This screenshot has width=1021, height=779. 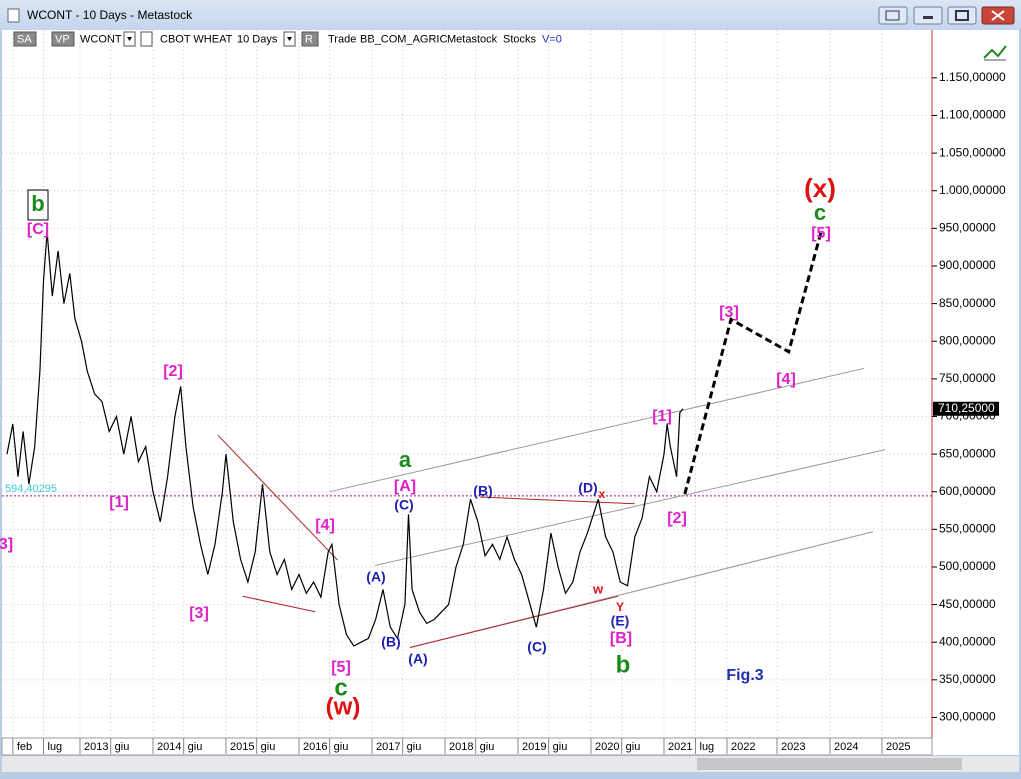 What do you see at coordinates (587, 488) in the screenshot?
I see `annotation: (D)` at bounding box center [587, 488].